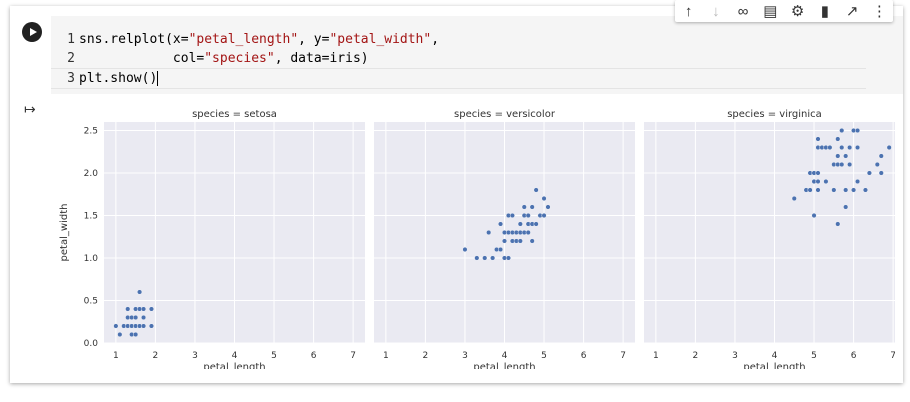 This screenshot has width=910, height=402. What do you see at coordinates (688, 11) in the screenshot?
I see `arrow-up-icon: ↑` at bounding box center [688, 11].